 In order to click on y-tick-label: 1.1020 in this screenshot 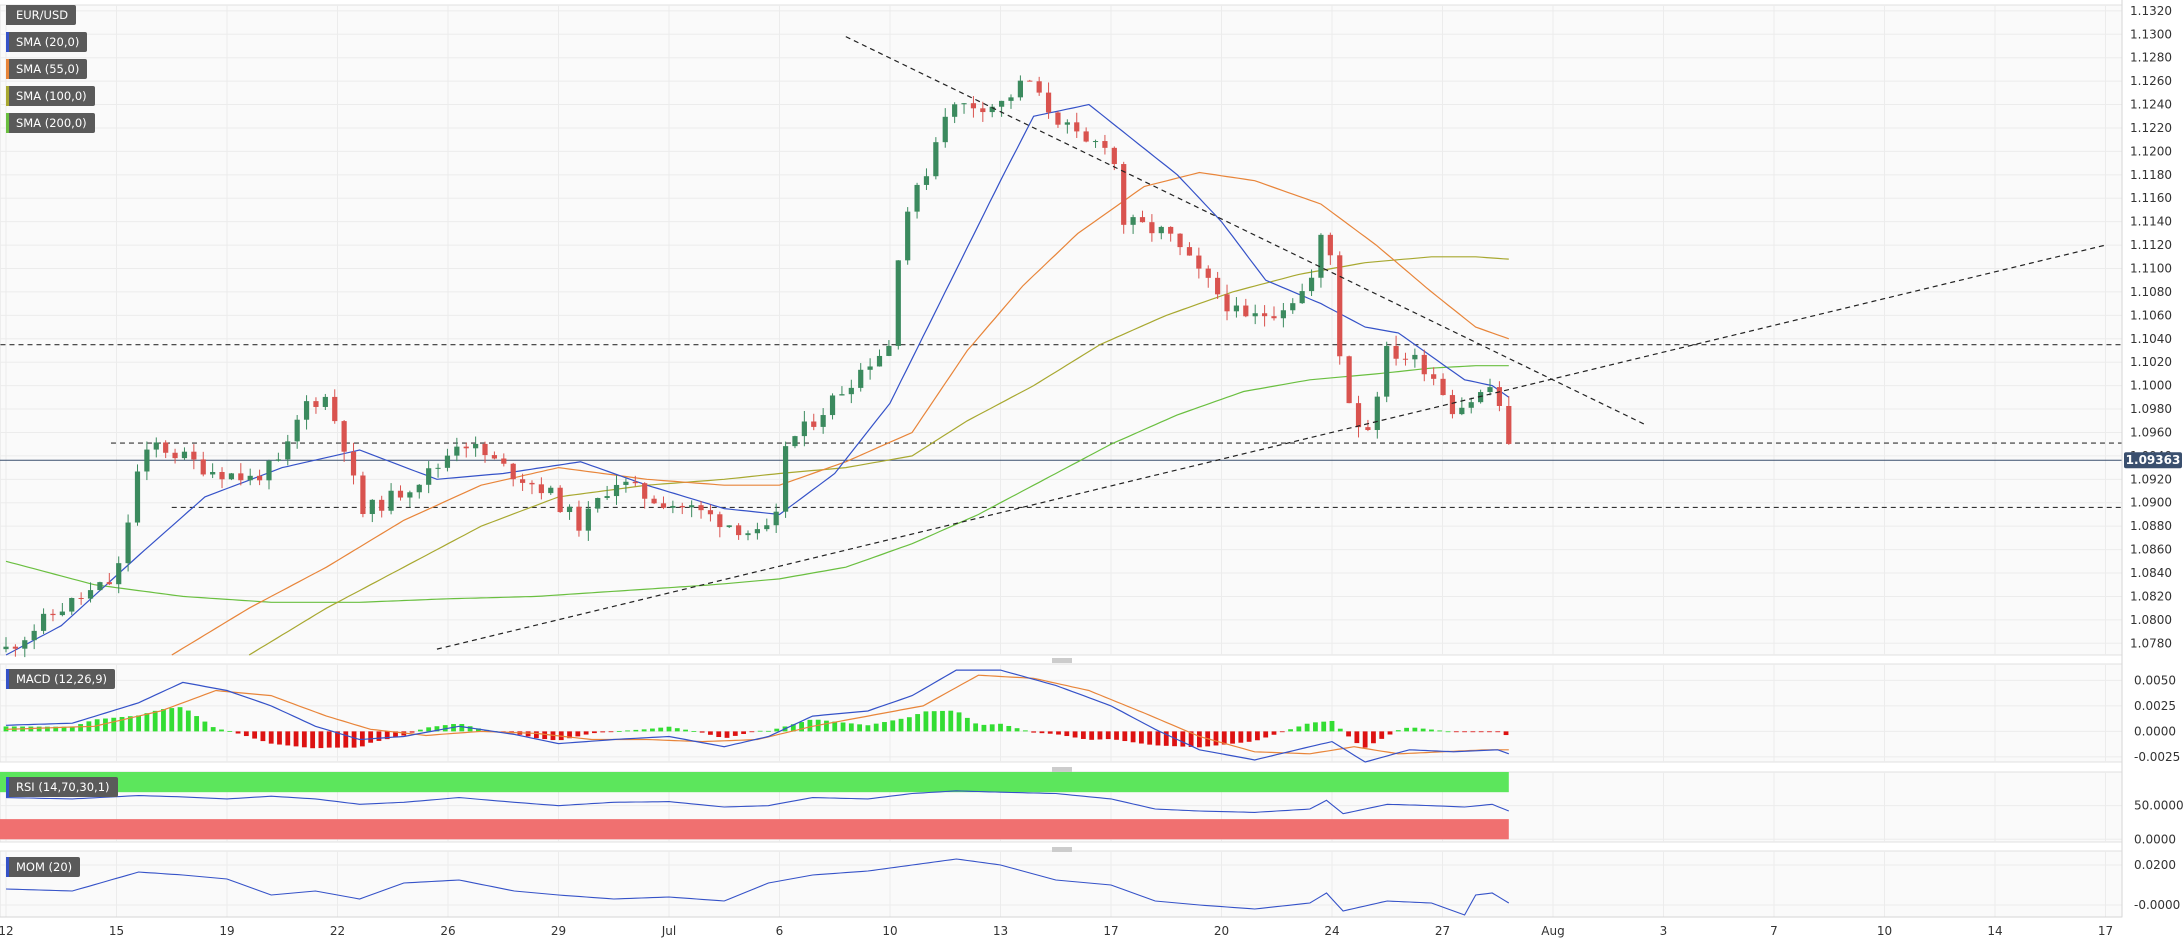, I will do `click(2151, 362)`.